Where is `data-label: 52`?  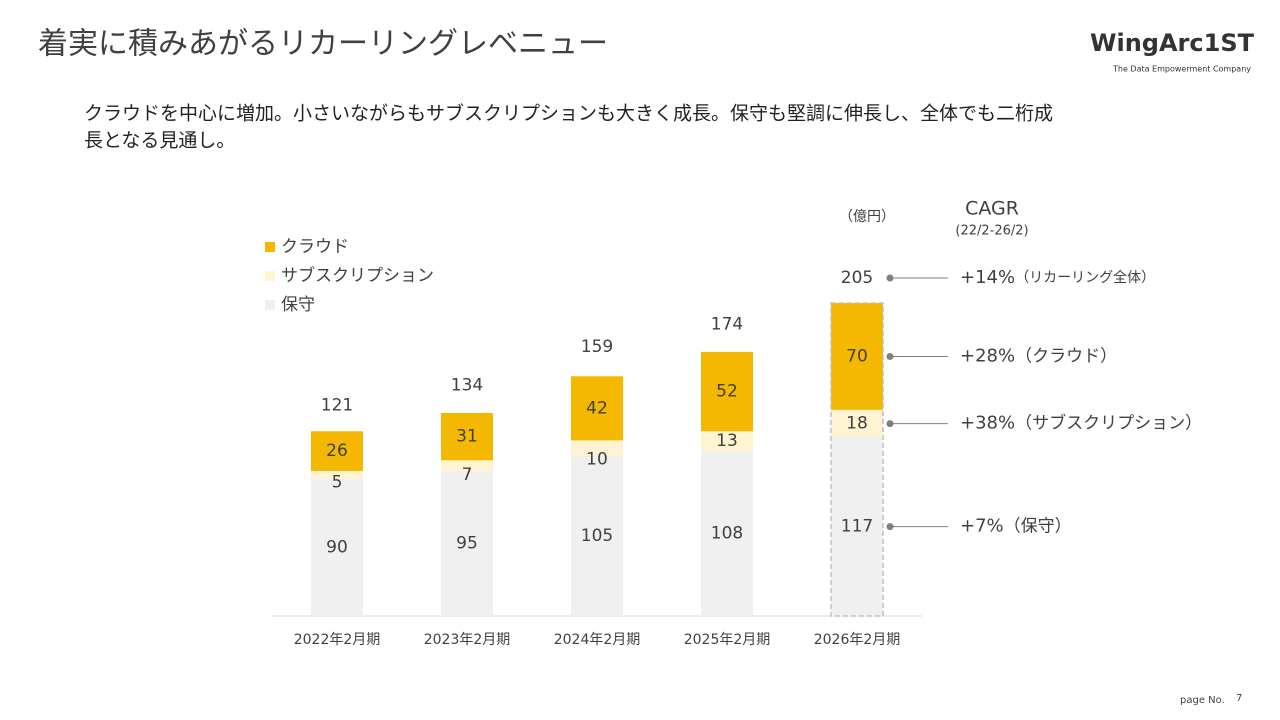 data-label: 52 is located at coordinates (727, 392).